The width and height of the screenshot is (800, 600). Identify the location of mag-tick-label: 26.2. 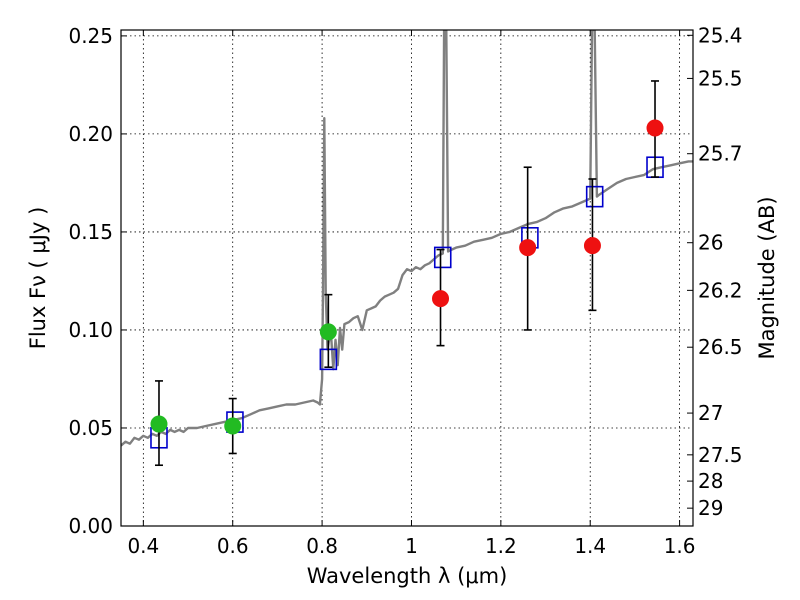
(720, 290).